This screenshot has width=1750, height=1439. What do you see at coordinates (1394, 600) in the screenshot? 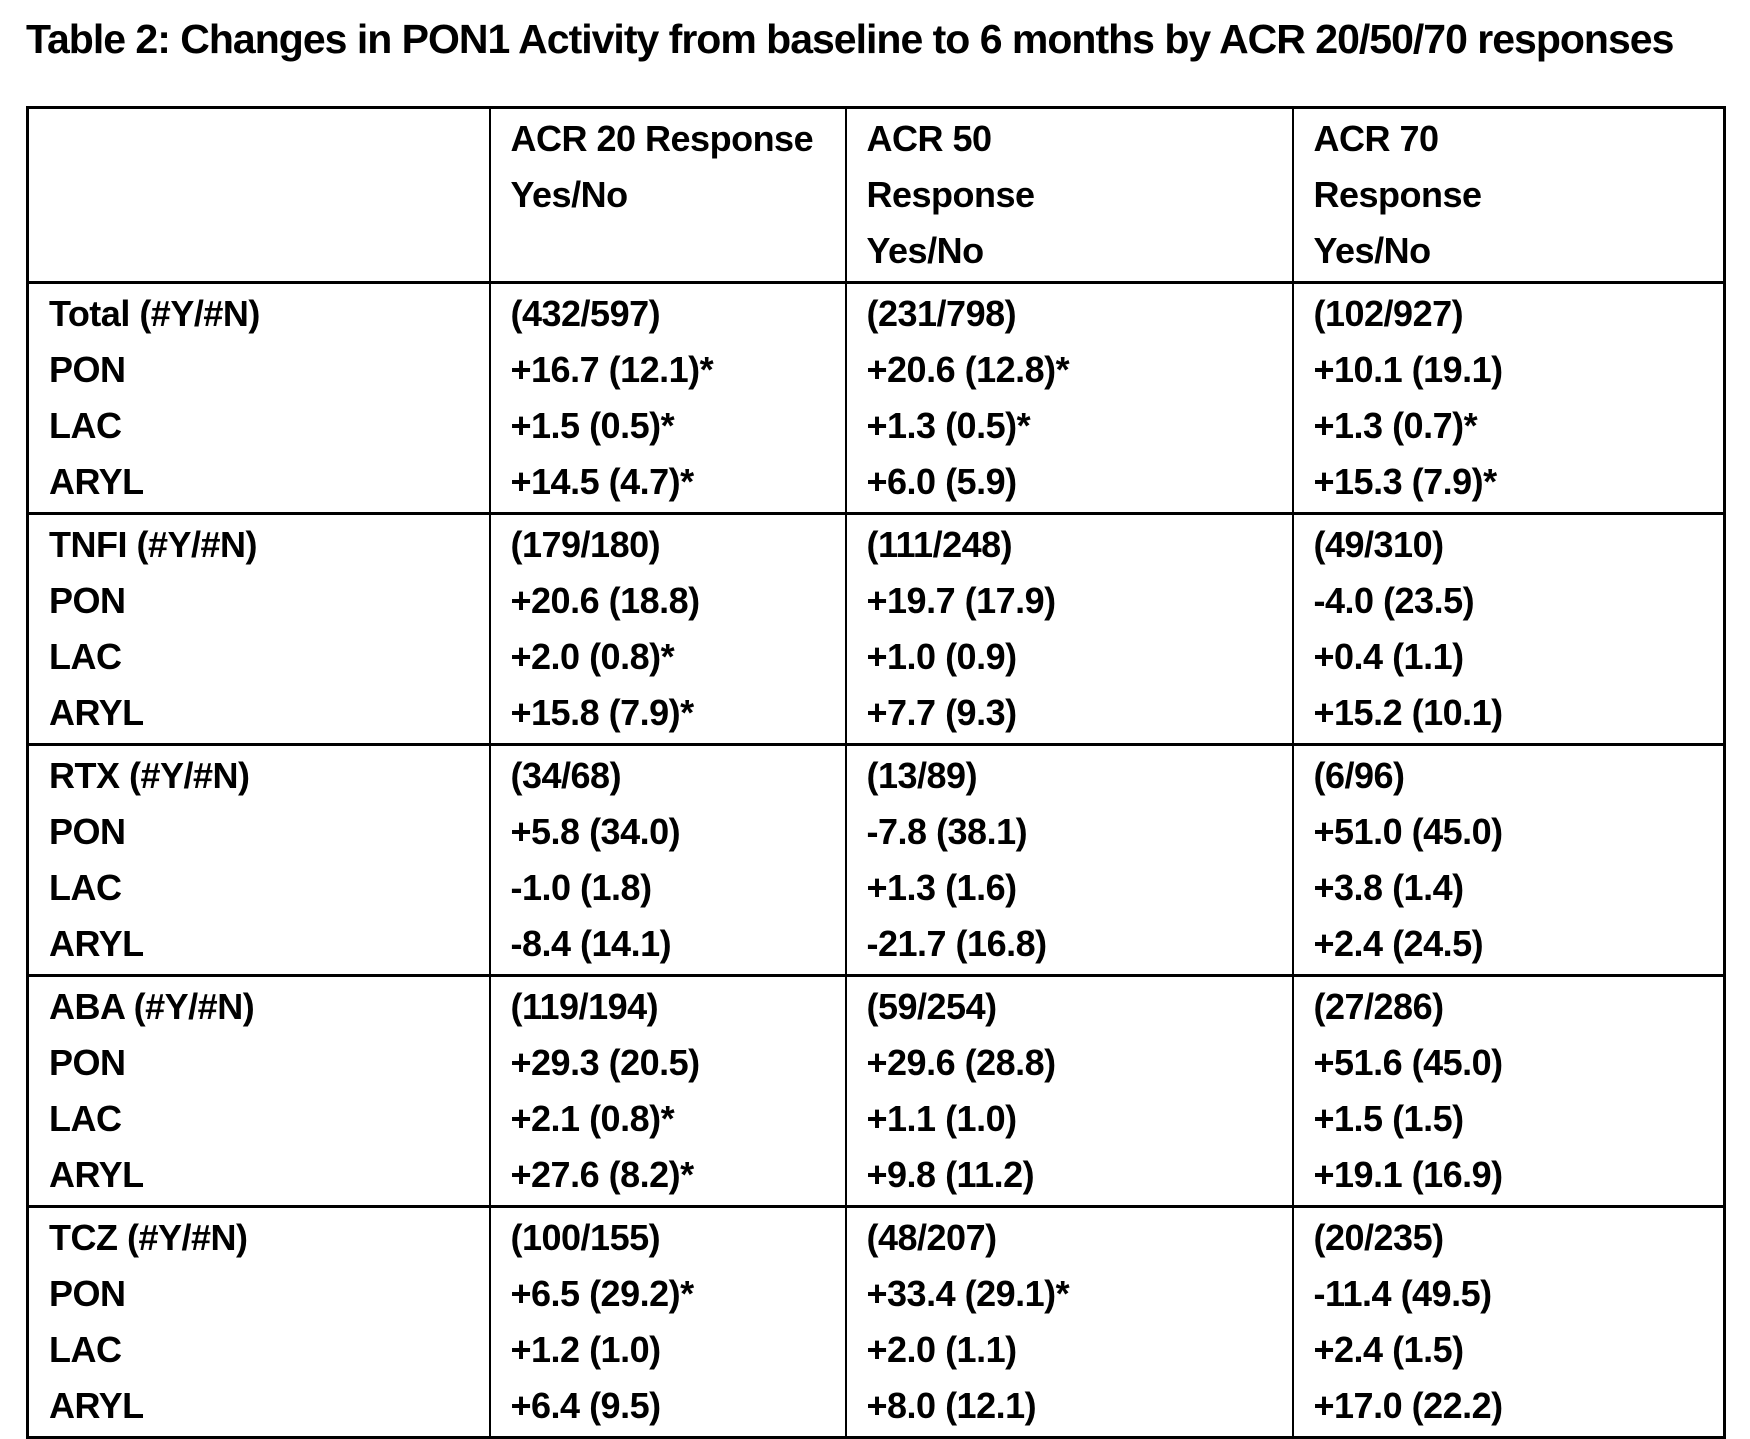
I see `pon-value: -4.0 (23.5)` at bounding box center [1394, 600].